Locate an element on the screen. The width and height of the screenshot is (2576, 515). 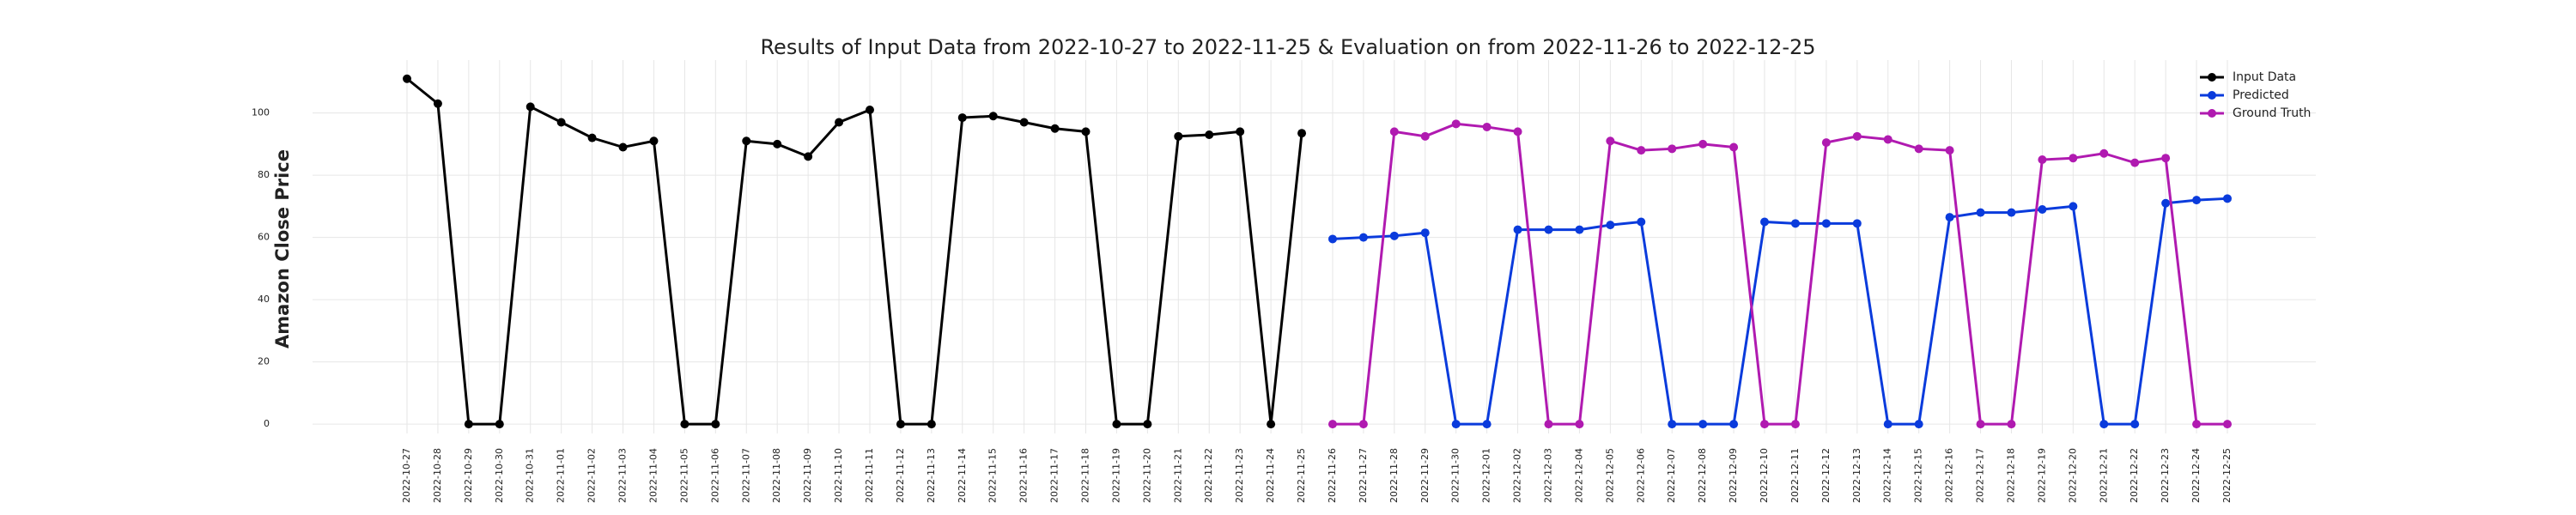
y-tick-label: 60 is located at coordinates (264, 237).